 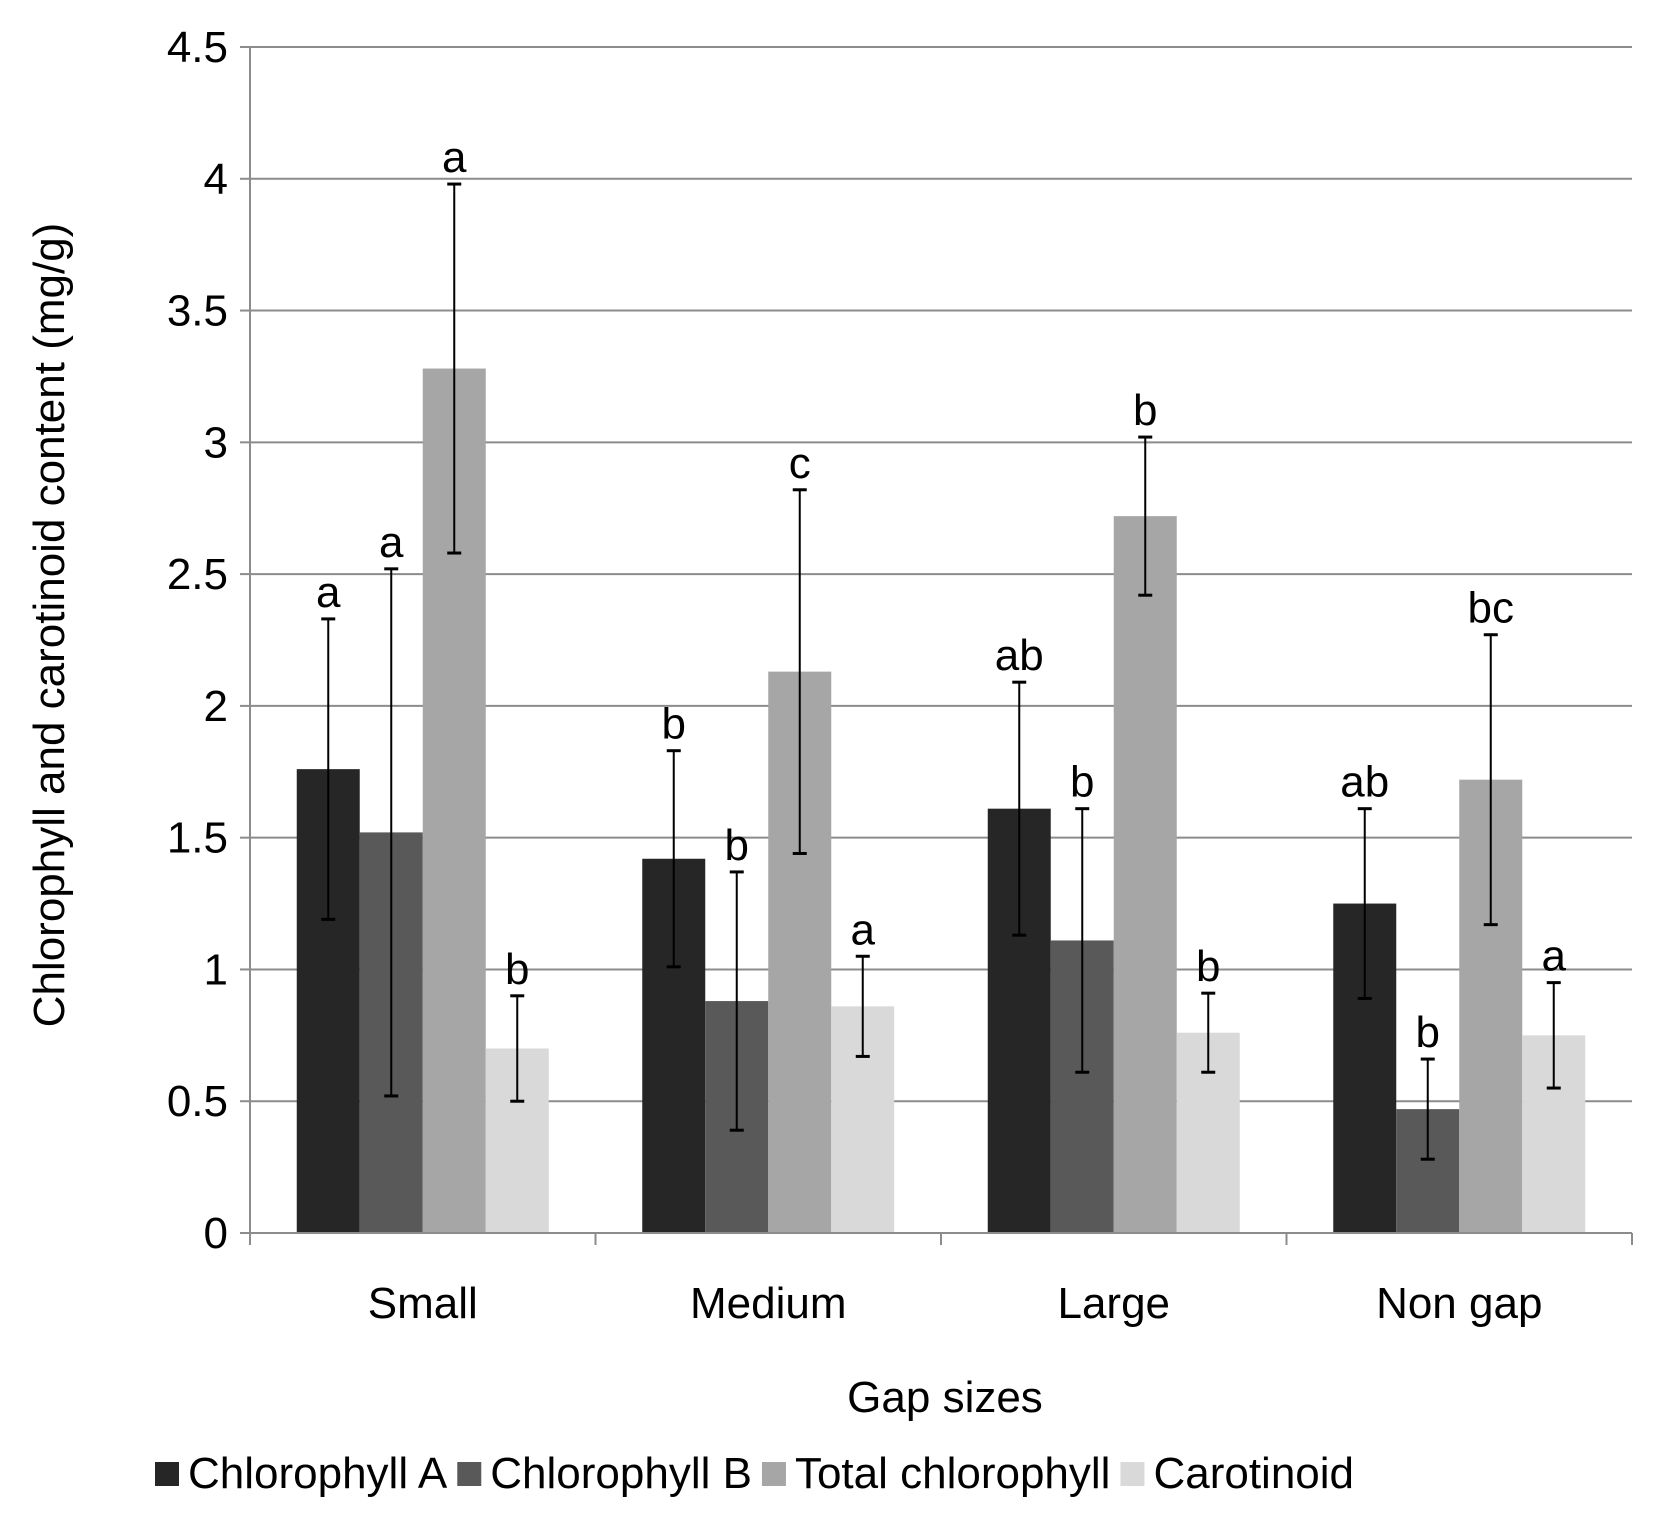 What do you see at coordinates (216, 969) in the screenshot?
I see `y-tick-label: 1` at bounding box center [216, 969].